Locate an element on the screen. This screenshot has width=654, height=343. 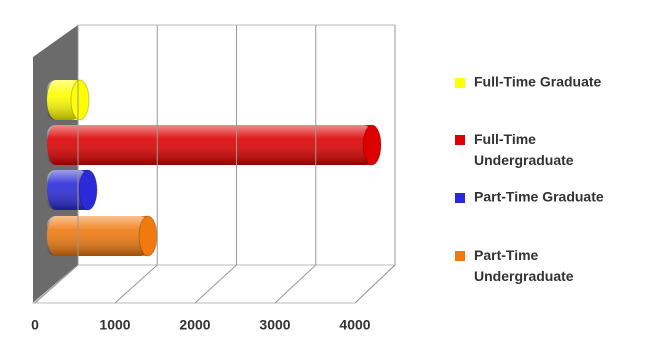
legend-label-line: Part-Time is located at coordinates (506, 255).